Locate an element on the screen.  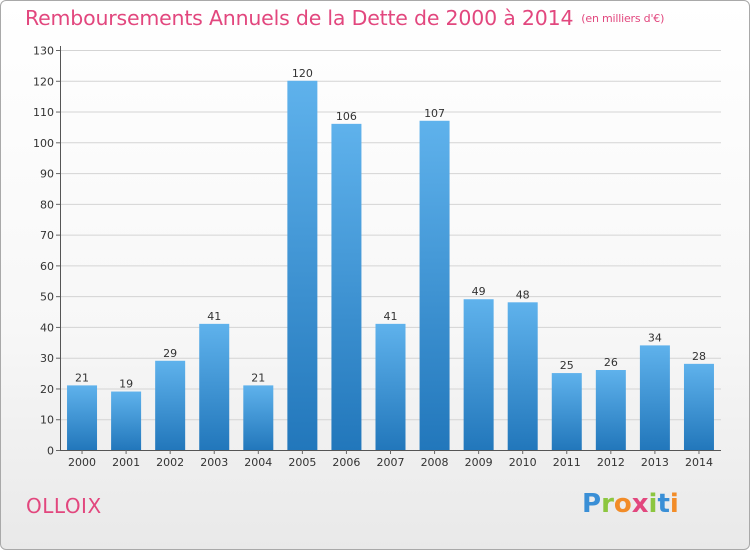
data-label-2003: 41 is located at coordinates (214, 316).